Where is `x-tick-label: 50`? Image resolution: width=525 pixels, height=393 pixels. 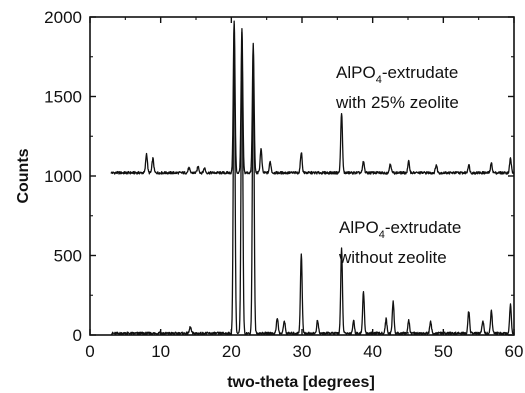 x-tick-label: 50 is located at coordinates (443, 351).